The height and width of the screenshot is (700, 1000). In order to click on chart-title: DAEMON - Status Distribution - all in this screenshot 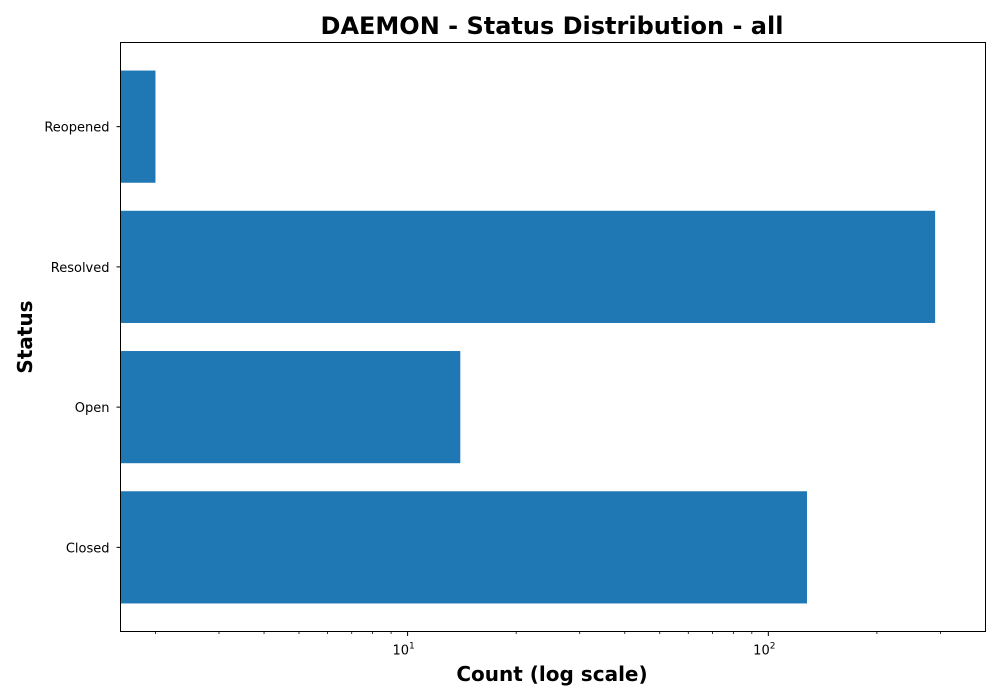, I will do `click(552, 26)`.